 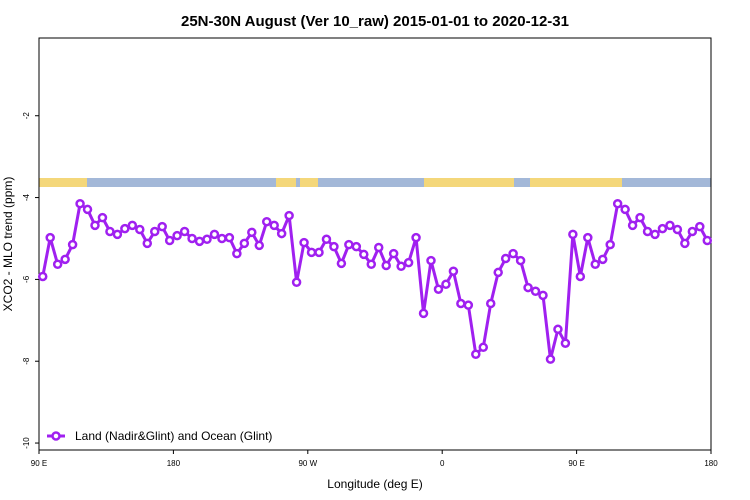 What do you see at coordinates (26, 197) in the screenshot?
I see `y-tick-label: -4` at bounding box center [26, 197].